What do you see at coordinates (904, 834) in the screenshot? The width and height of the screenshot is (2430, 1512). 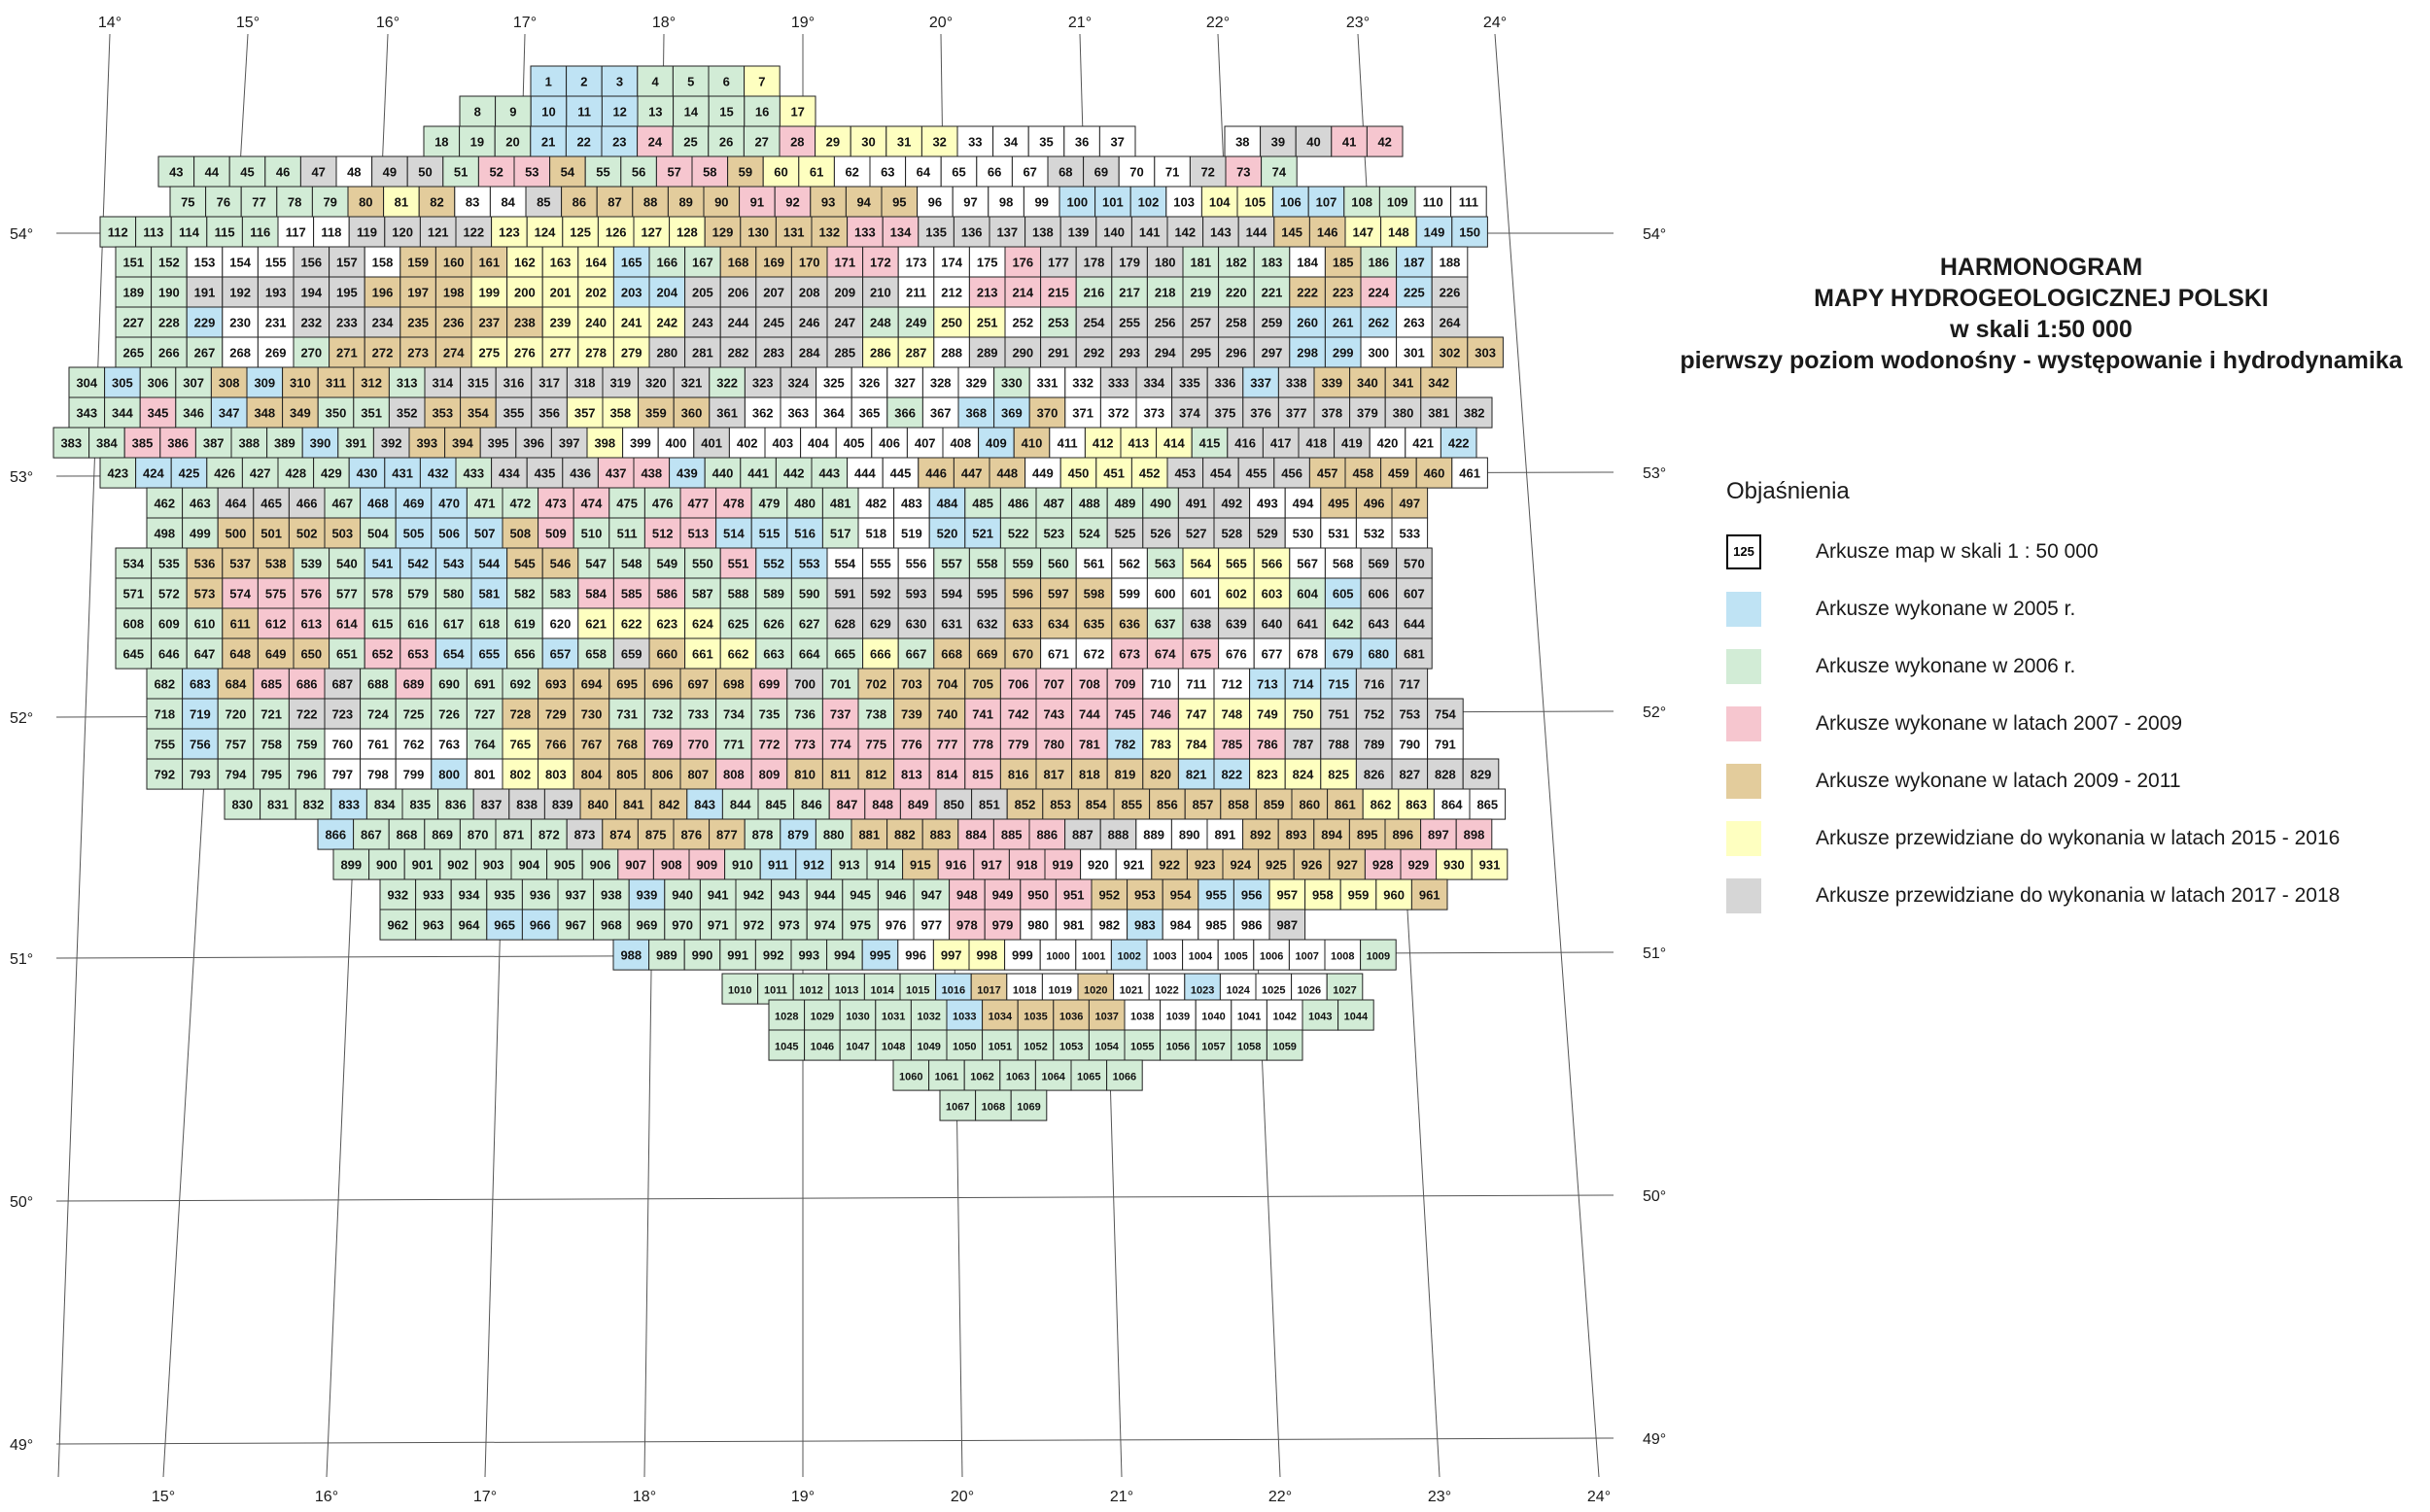 I see `map-sheet: 882` at bounding box center [904, 834].